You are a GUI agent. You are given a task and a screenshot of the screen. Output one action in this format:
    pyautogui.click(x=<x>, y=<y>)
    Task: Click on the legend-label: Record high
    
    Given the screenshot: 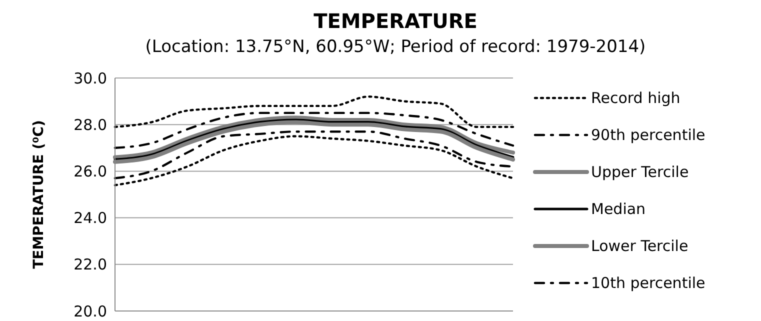 What is the action you would take?
    pyautogui.click(x=635, y=97)
    